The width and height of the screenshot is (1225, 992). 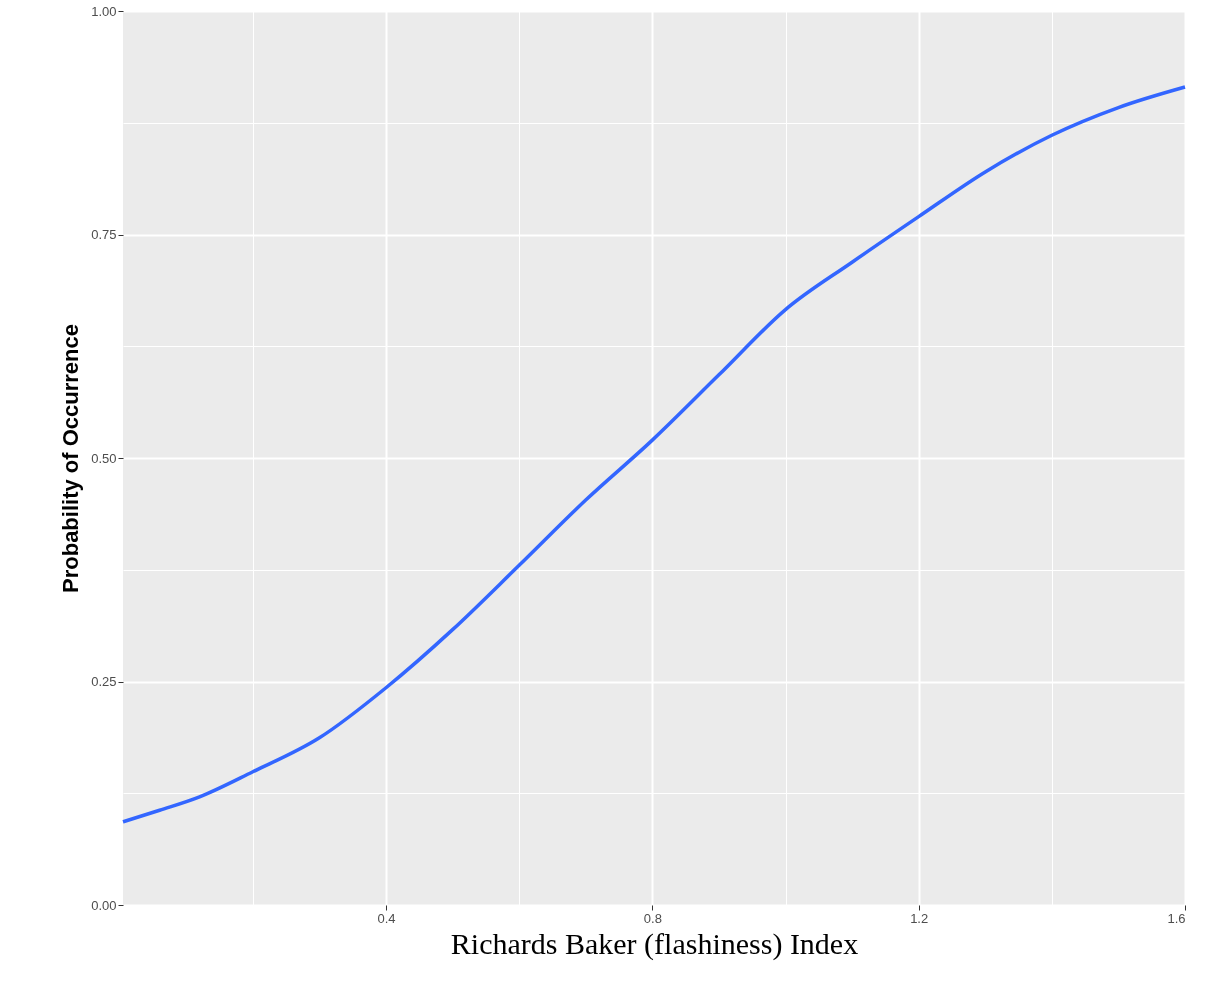 What do you see at coordinates (104, 11) in the screenshot?
I see `y-tick-label: 1.00` at bounding box center [104, 11].